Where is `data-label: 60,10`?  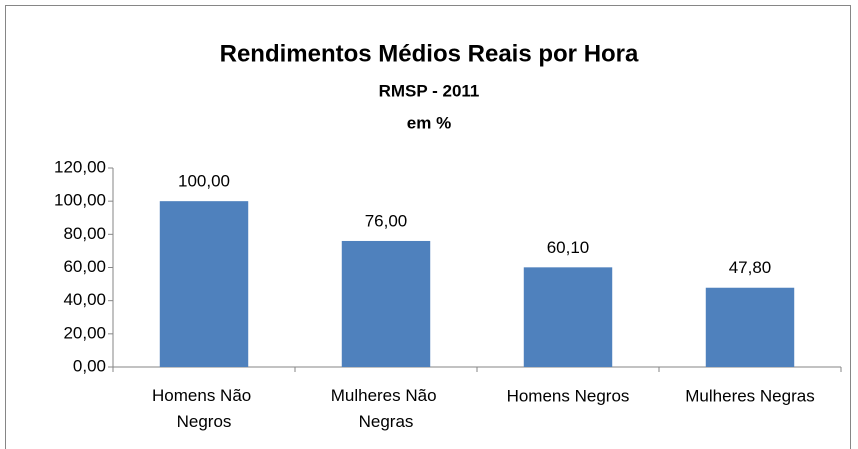
data-label: 60,10 is located at coordinates (568, 247).